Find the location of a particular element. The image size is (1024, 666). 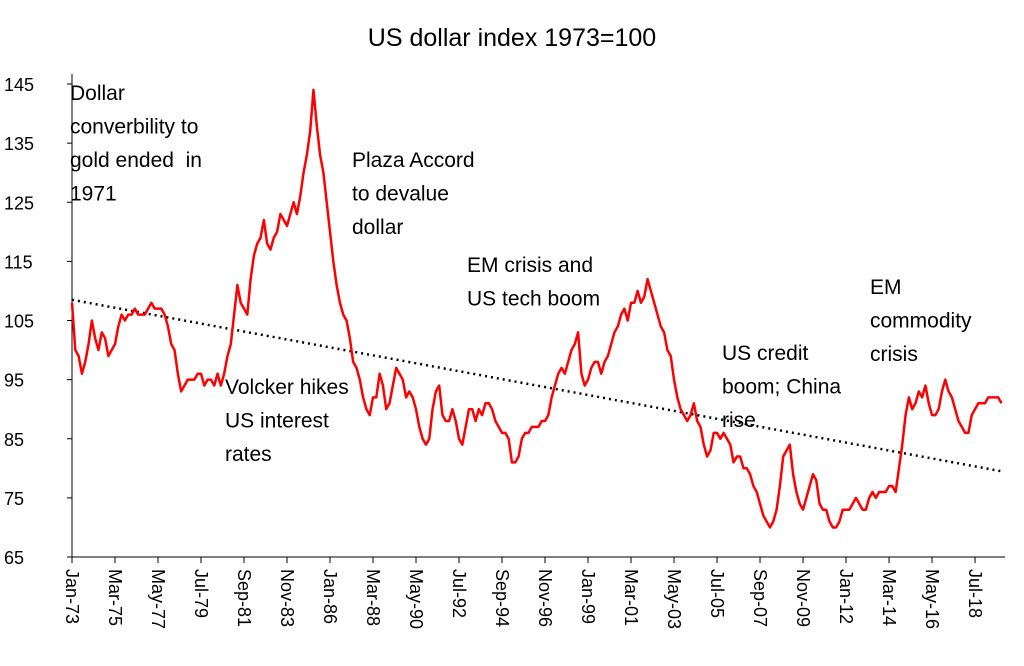

annotation: rise is located at coordinates (739, 420).